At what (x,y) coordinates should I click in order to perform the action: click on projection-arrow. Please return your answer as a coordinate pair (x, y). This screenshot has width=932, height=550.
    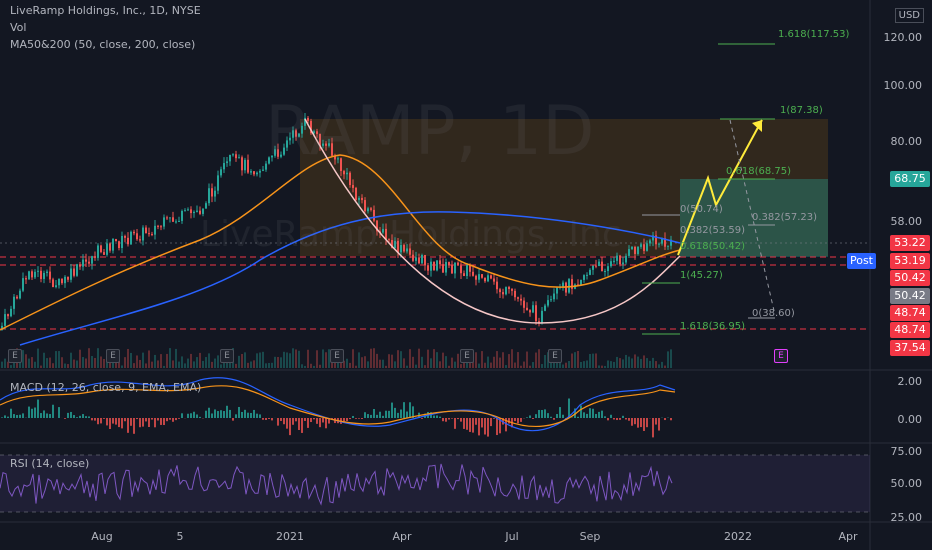
    Looking at the image, I should click on (720, 187).